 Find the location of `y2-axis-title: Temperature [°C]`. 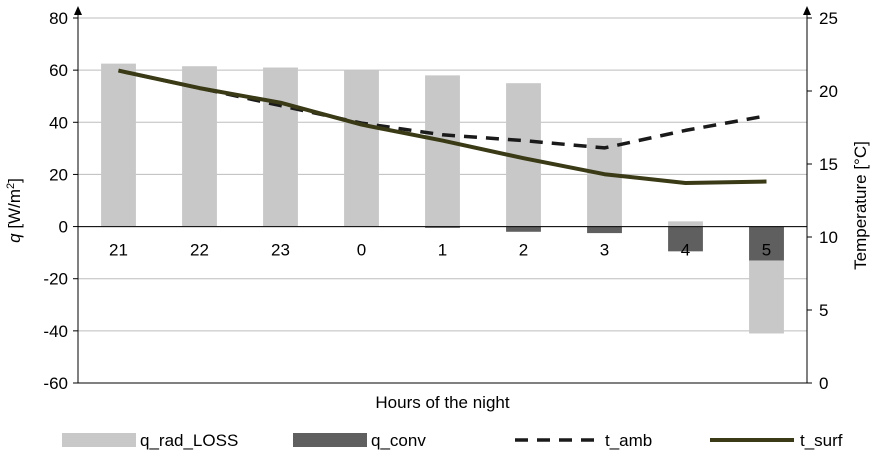

y2-axis-title: Temperature [°C] is located at coordinates (860, 205).